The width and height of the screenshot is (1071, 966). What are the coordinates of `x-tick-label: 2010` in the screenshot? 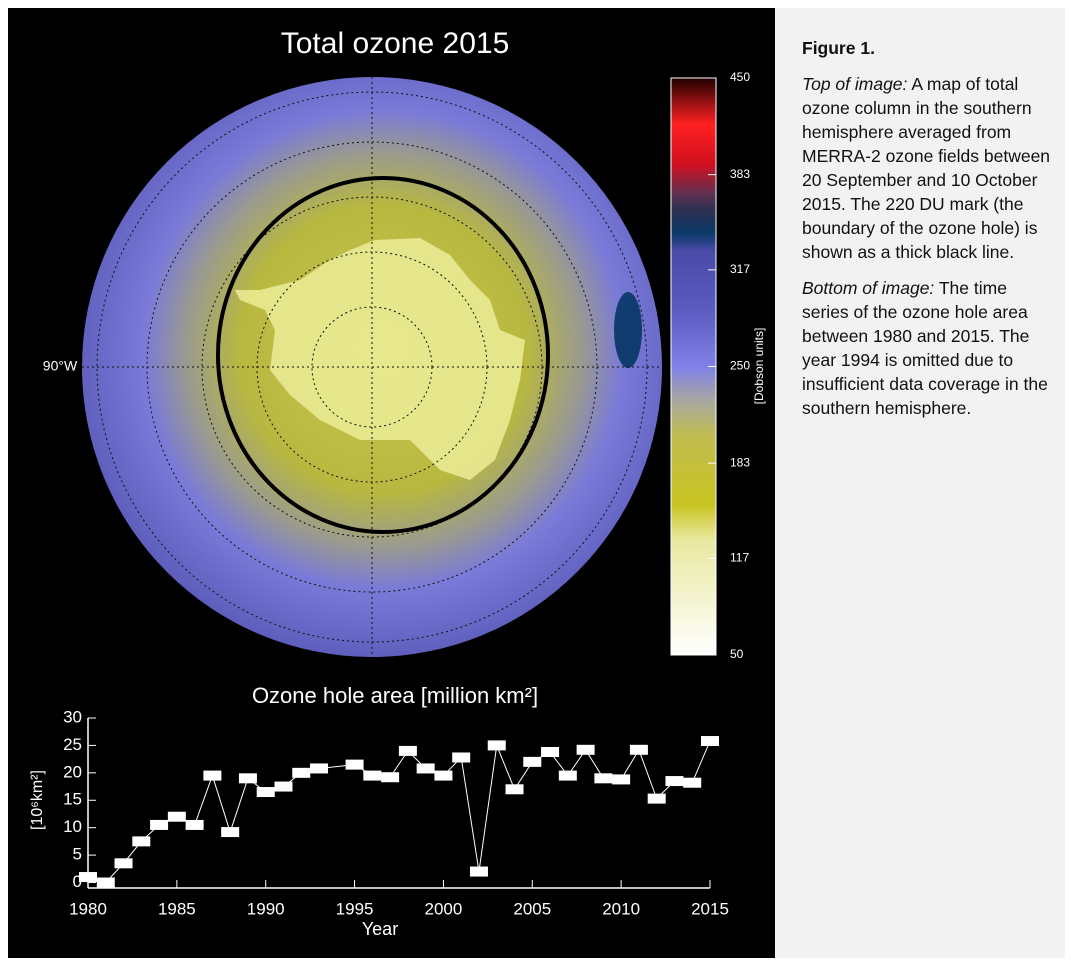 It's located at (621, 908).